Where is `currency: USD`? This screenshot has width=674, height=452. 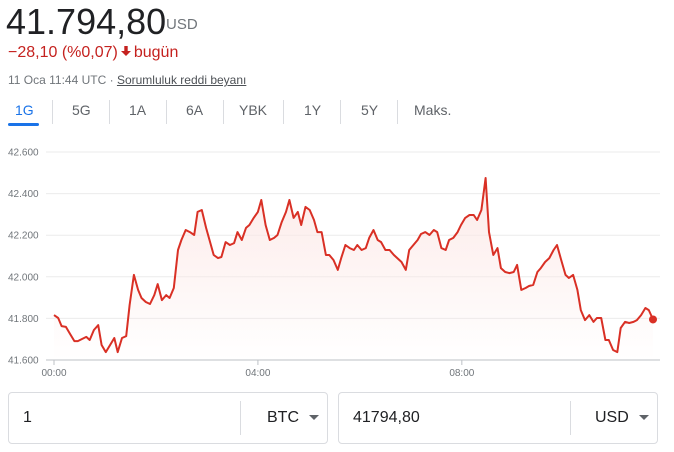
currency: USD is located at coordinates (182, 24).